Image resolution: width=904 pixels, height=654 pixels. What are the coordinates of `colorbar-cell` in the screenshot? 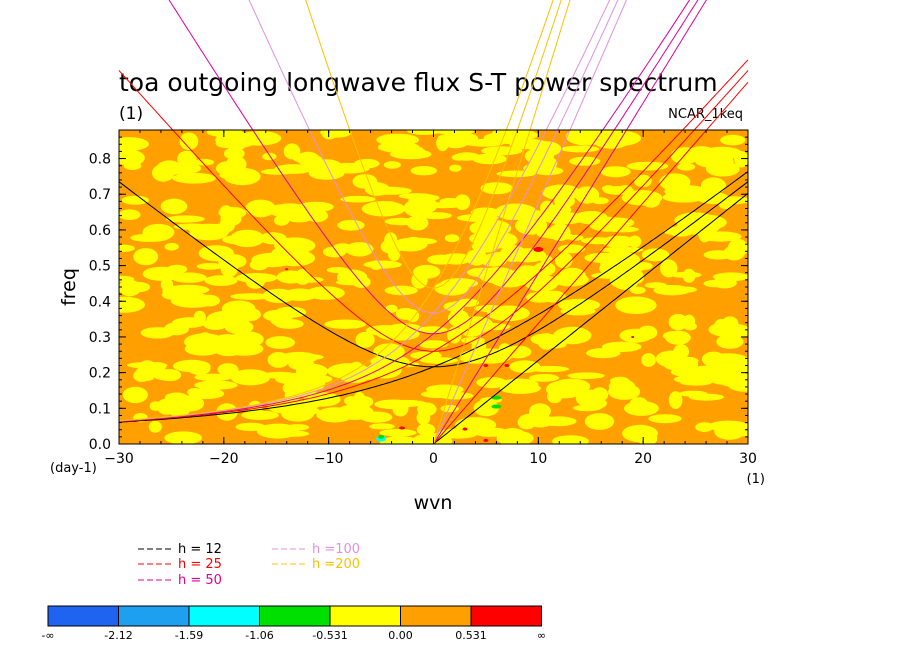 It's located at (506, 616).